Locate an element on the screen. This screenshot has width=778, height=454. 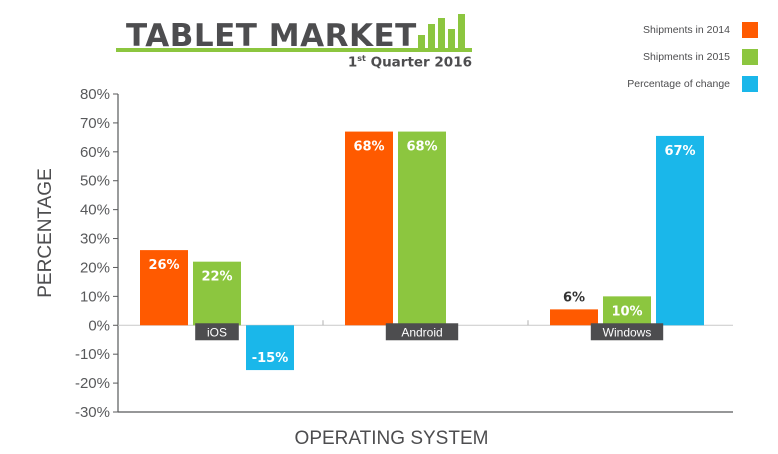
y-tick-label: 10% is located at coordinates (95, 296).